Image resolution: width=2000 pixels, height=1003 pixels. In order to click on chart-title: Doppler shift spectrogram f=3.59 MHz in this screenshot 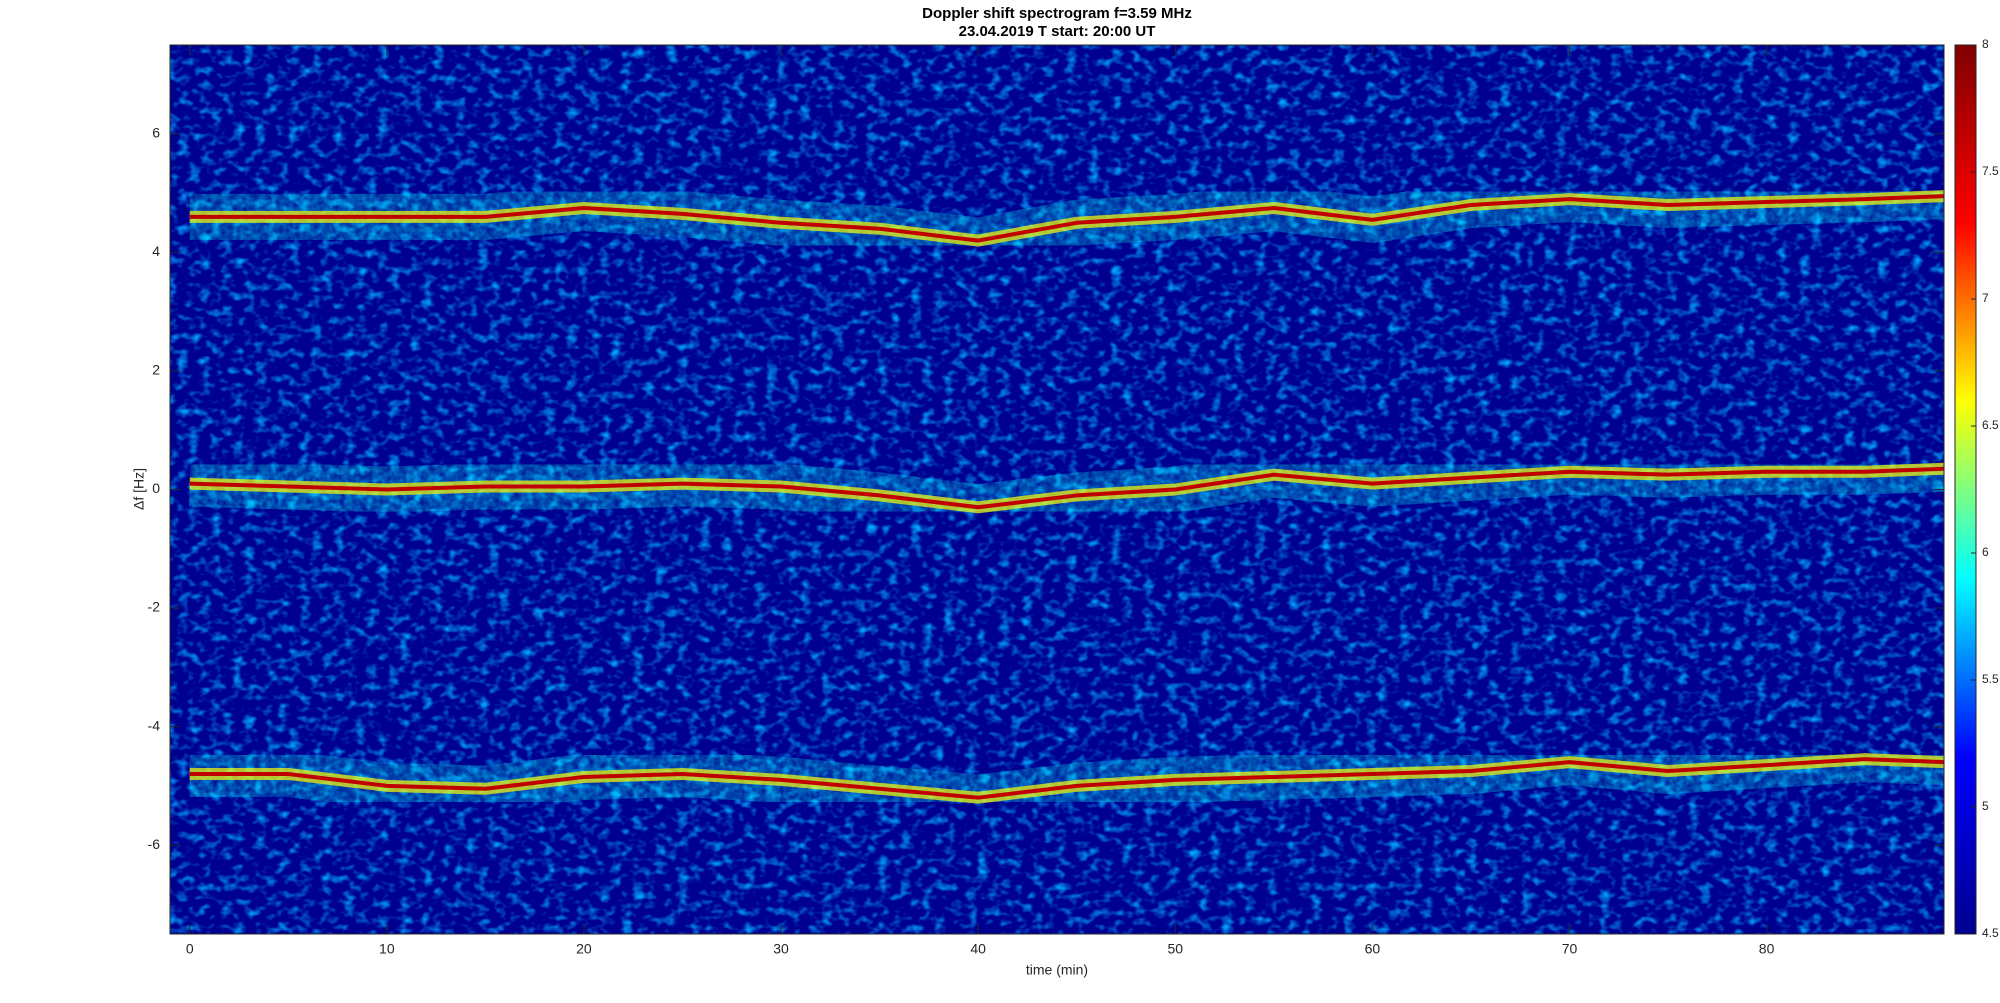, I will do `click(1057, 13)`.